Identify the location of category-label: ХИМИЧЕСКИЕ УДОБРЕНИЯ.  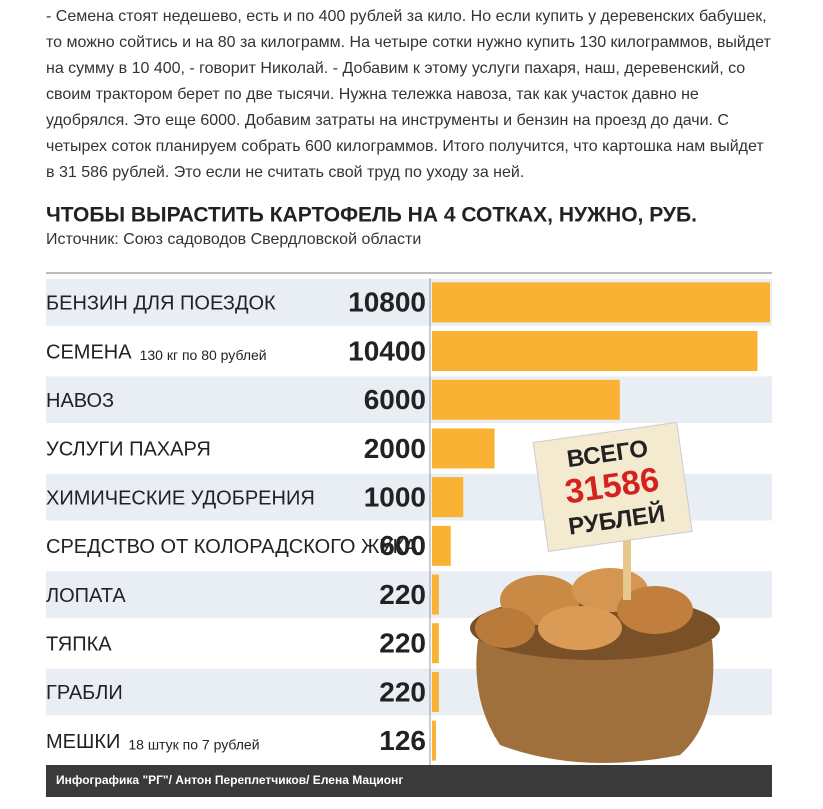
(180, 498).